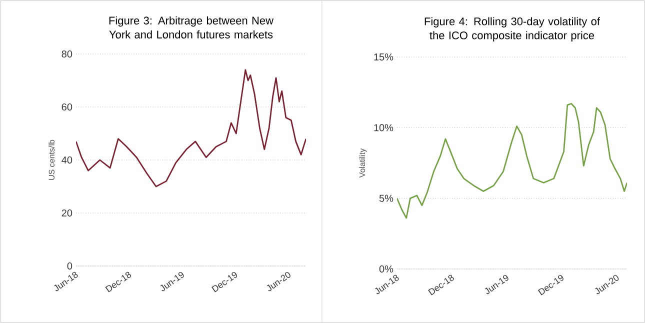 The image size is (645, 323). Describe the element at coordinates (384, 57) in the screenshot. I see `y-tick-label: 15%` at that location.